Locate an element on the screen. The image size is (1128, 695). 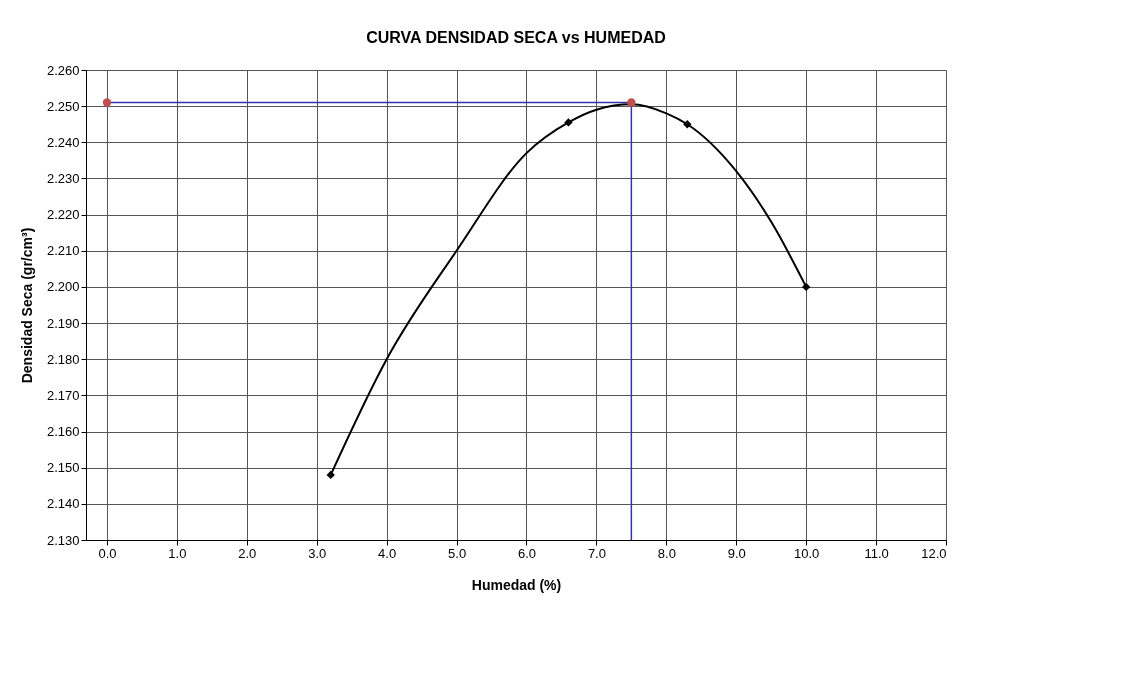
x-tick-label: 2.0 is located at coordinates (247, 553).